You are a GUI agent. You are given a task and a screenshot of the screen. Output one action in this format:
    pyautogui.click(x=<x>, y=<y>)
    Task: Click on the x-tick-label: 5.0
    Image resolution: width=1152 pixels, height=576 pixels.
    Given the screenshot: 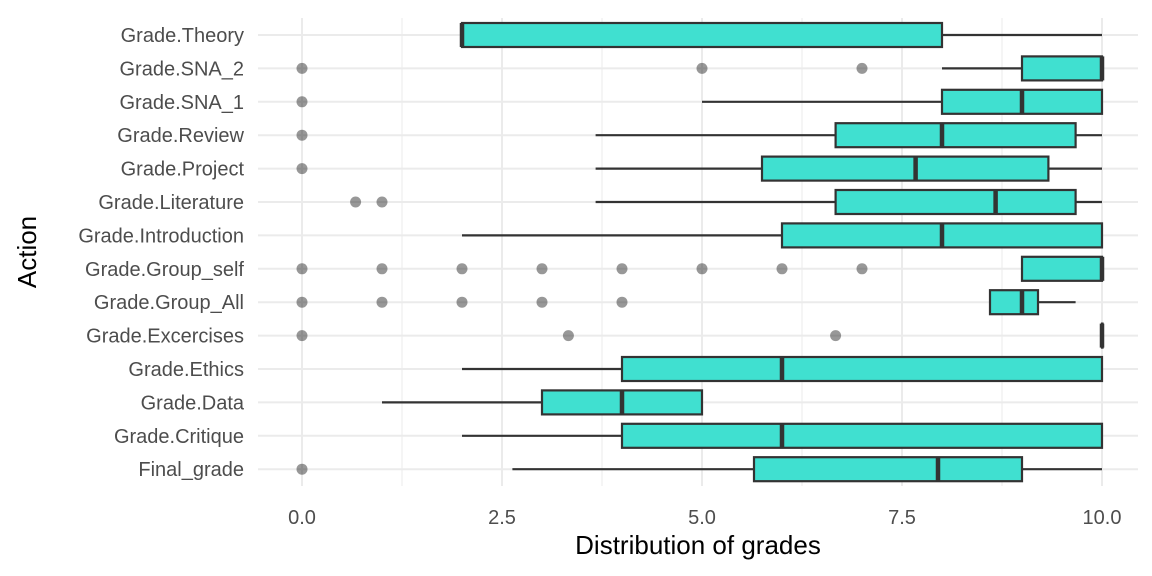 What is the action you would take?
    pyautogui.click(x=702, y=518)
    